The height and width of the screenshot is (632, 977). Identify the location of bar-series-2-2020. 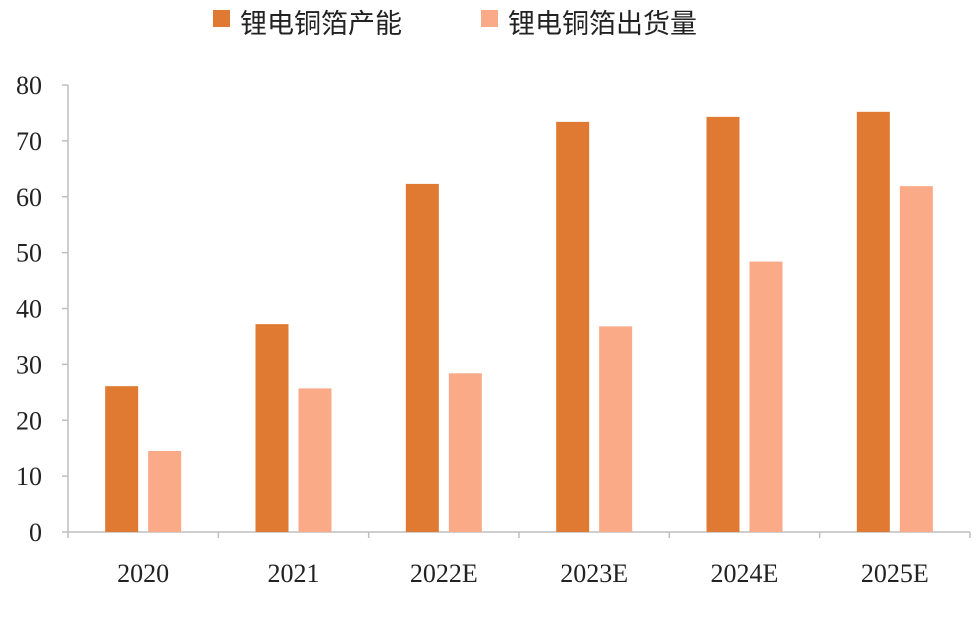
(165, 491).